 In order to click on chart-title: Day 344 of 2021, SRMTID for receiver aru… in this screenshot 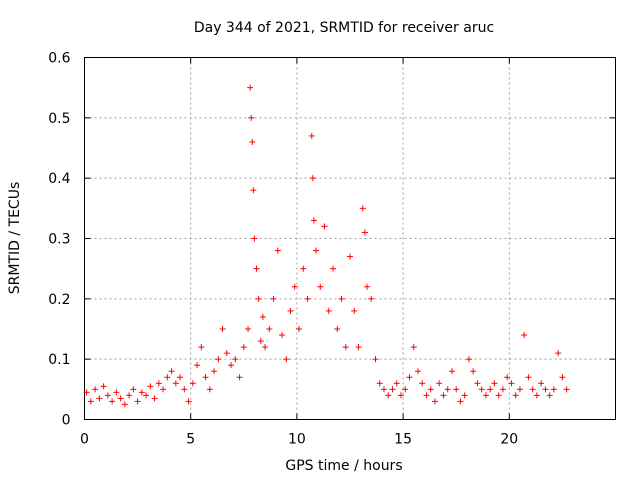, I will do `click(344, 28)`.